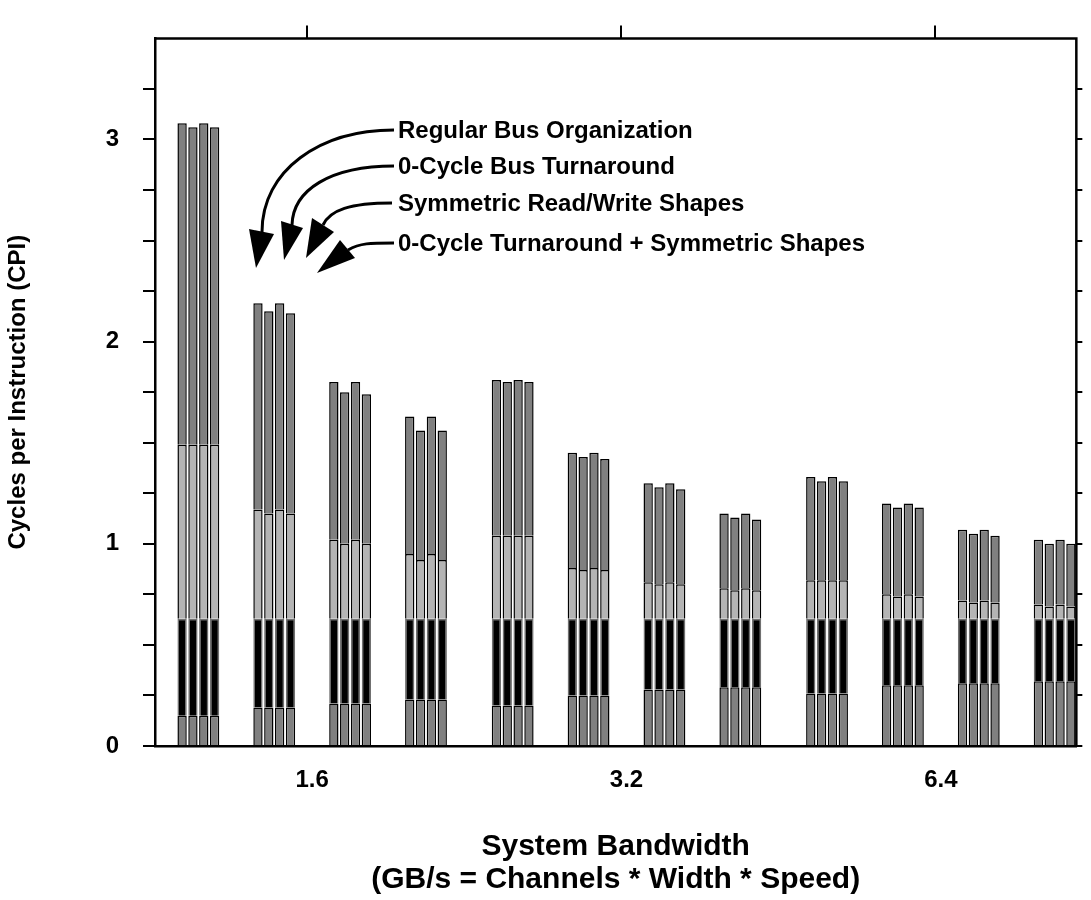  Describe the element at coordinates (112, 744) in the screenshot. I see `y-tick-label: 0` at that location.